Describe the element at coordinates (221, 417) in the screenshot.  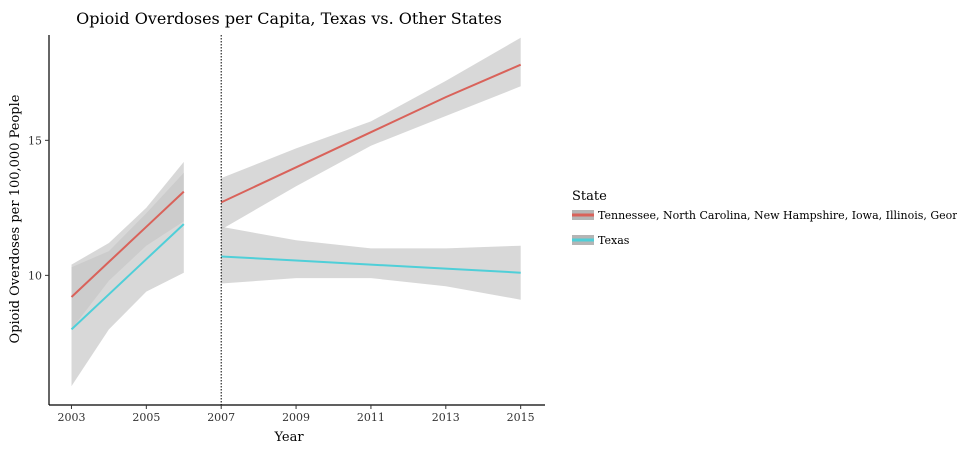
I see `x-tick-label: 2007` at that location.